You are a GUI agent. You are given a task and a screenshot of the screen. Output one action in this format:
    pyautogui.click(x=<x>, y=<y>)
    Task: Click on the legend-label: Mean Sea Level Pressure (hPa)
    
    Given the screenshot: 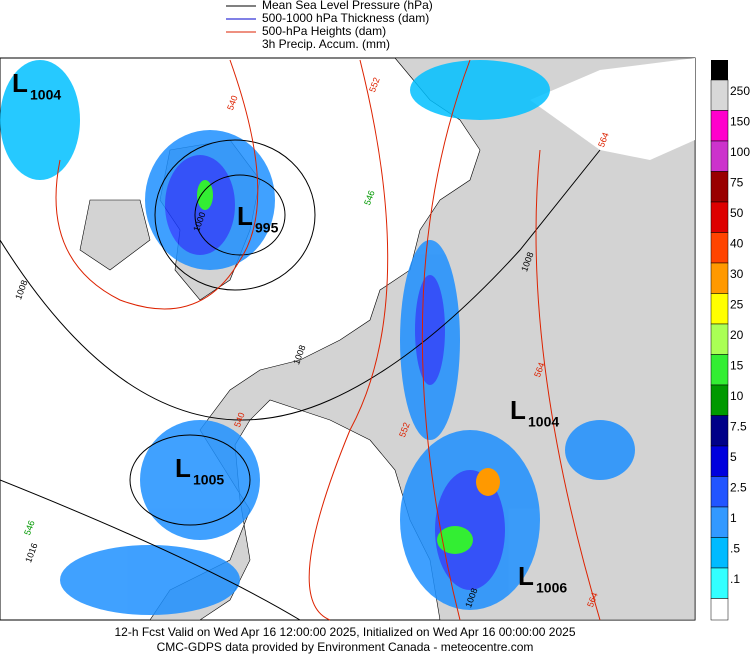 What is the action you would take?
    pyautogui.click(x=347, y=6)
    